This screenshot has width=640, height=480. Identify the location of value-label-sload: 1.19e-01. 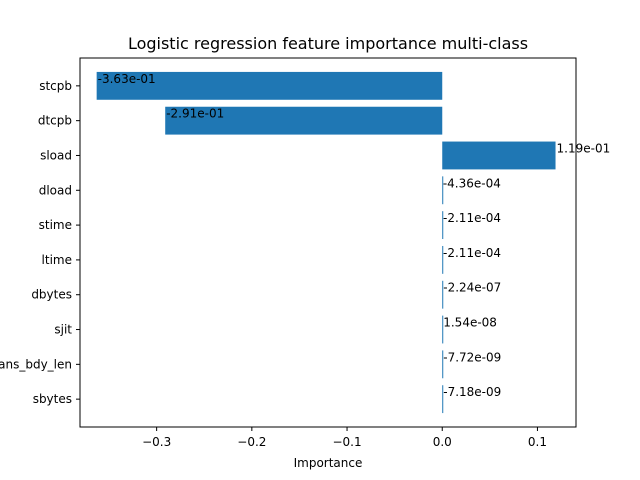
(584, 148).